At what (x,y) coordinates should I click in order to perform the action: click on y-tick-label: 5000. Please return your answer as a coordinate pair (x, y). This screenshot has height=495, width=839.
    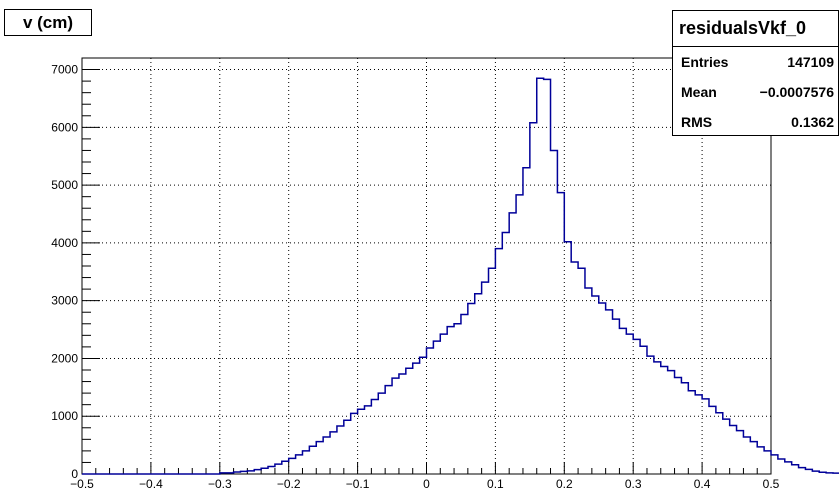
    Looking at the image, I should click on (64, 185).